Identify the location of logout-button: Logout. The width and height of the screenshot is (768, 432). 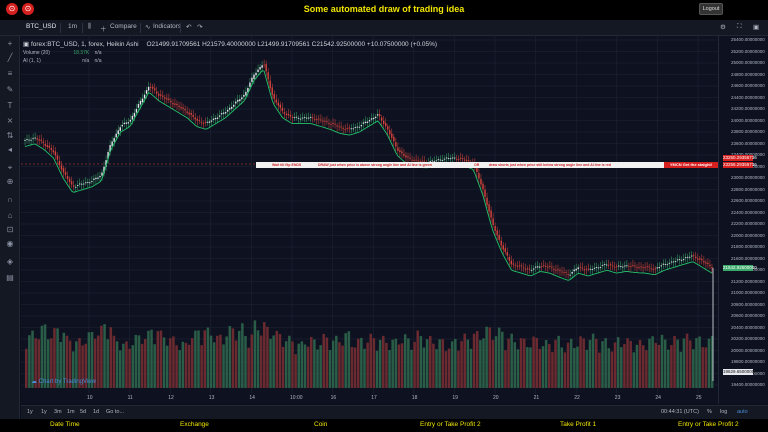
(711, 9).